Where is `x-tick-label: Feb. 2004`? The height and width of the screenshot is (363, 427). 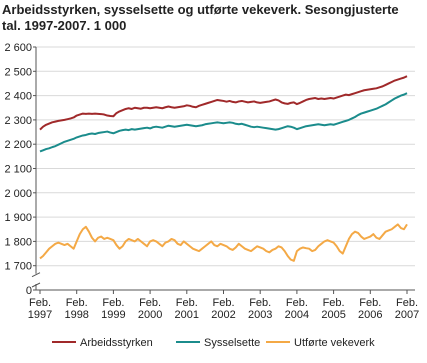
x-tick-label: Feb. 2004 is located at coordinates (297, 309).